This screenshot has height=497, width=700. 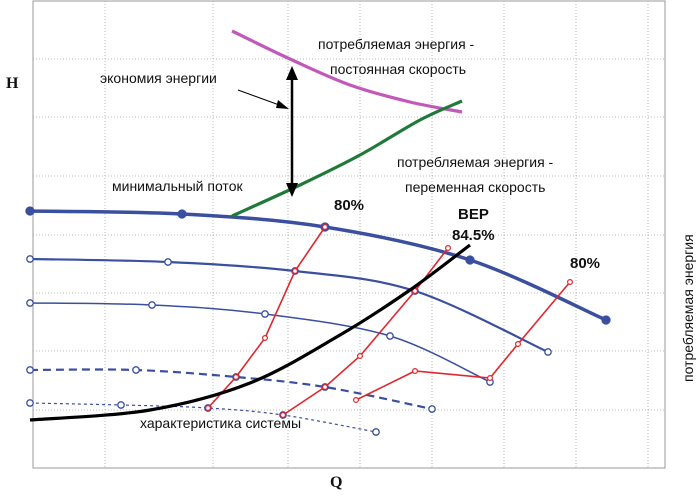 What do you see at coordinates (349, 205) in the screenshot?
I see `efficiency-label-left: 80%` at bounding box center [349, 205].